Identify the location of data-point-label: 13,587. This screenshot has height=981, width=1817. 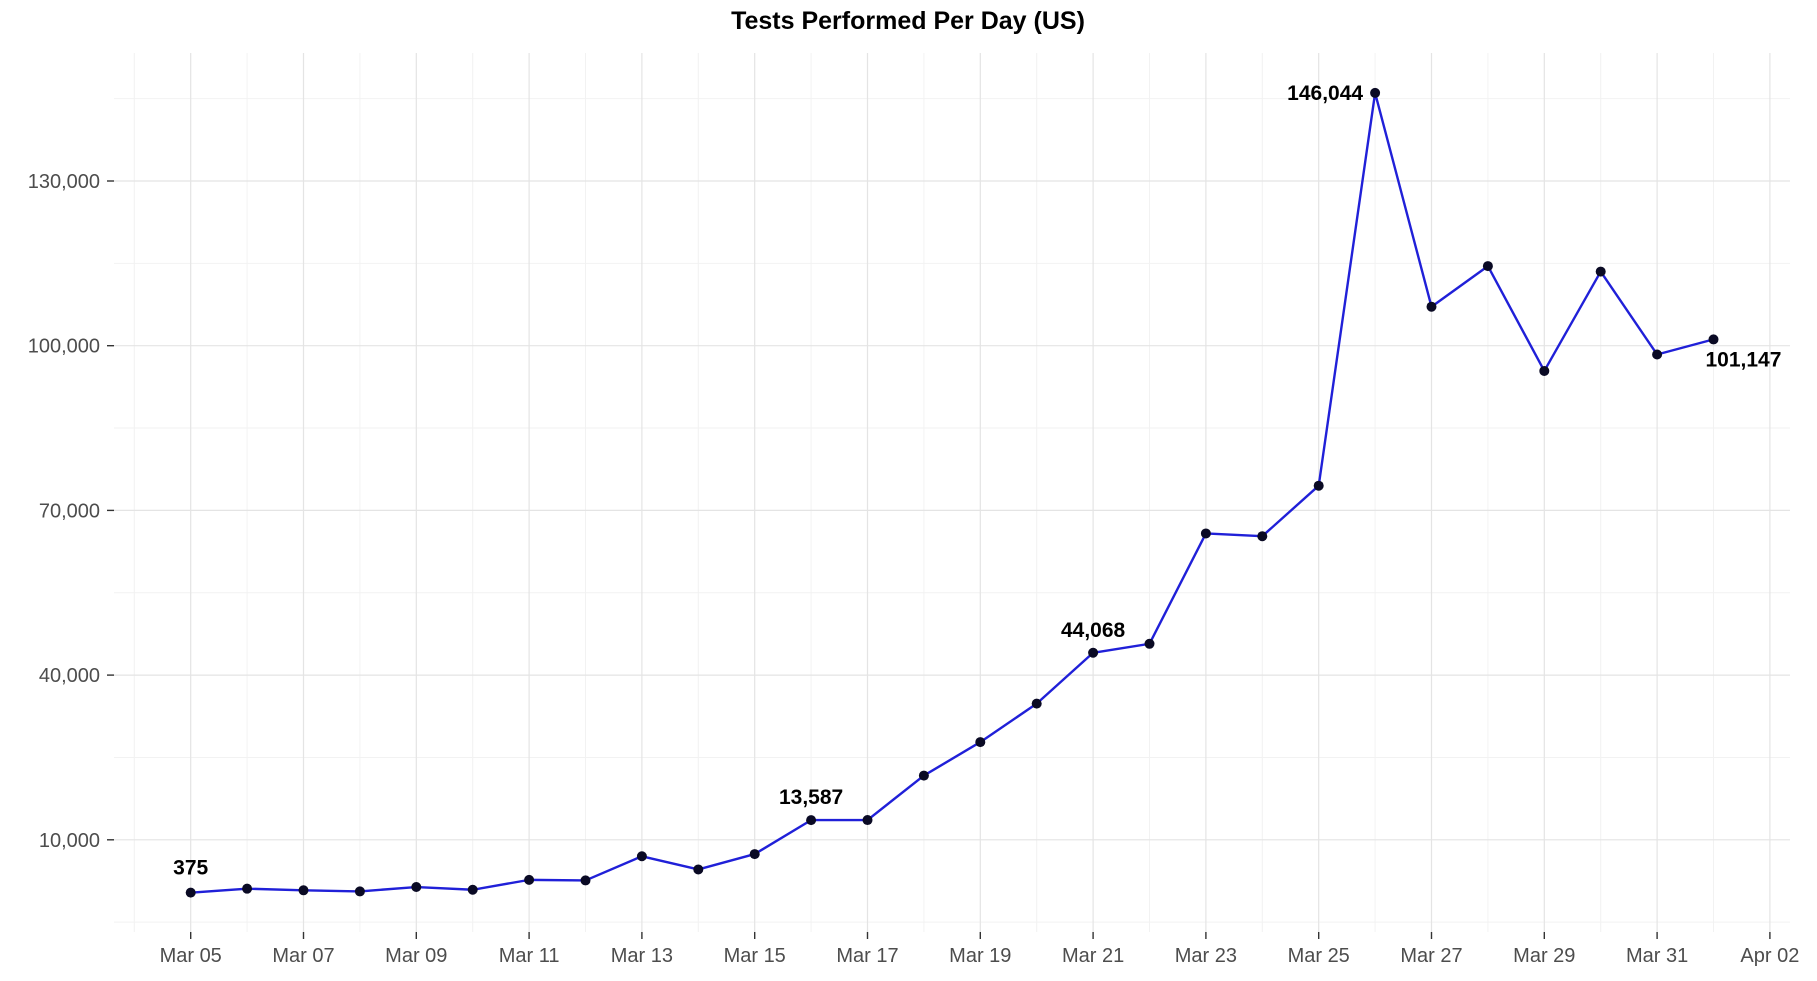
(811, 797).